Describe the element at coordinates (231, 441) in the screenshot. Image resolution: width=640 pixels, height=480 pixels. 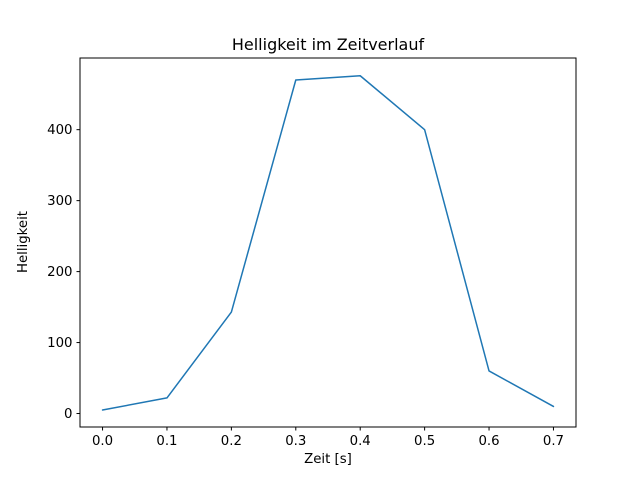
I see `svg-text: 0.2` at that location.